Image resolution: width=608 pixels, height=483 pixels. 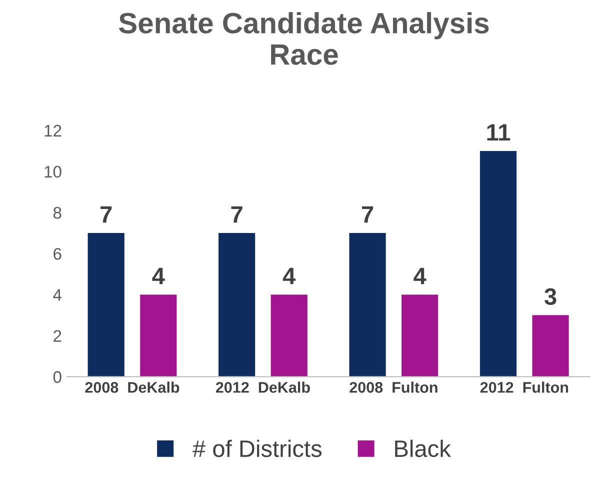 I want to click on y-tick-label: 10, so click(x=53, y=172).